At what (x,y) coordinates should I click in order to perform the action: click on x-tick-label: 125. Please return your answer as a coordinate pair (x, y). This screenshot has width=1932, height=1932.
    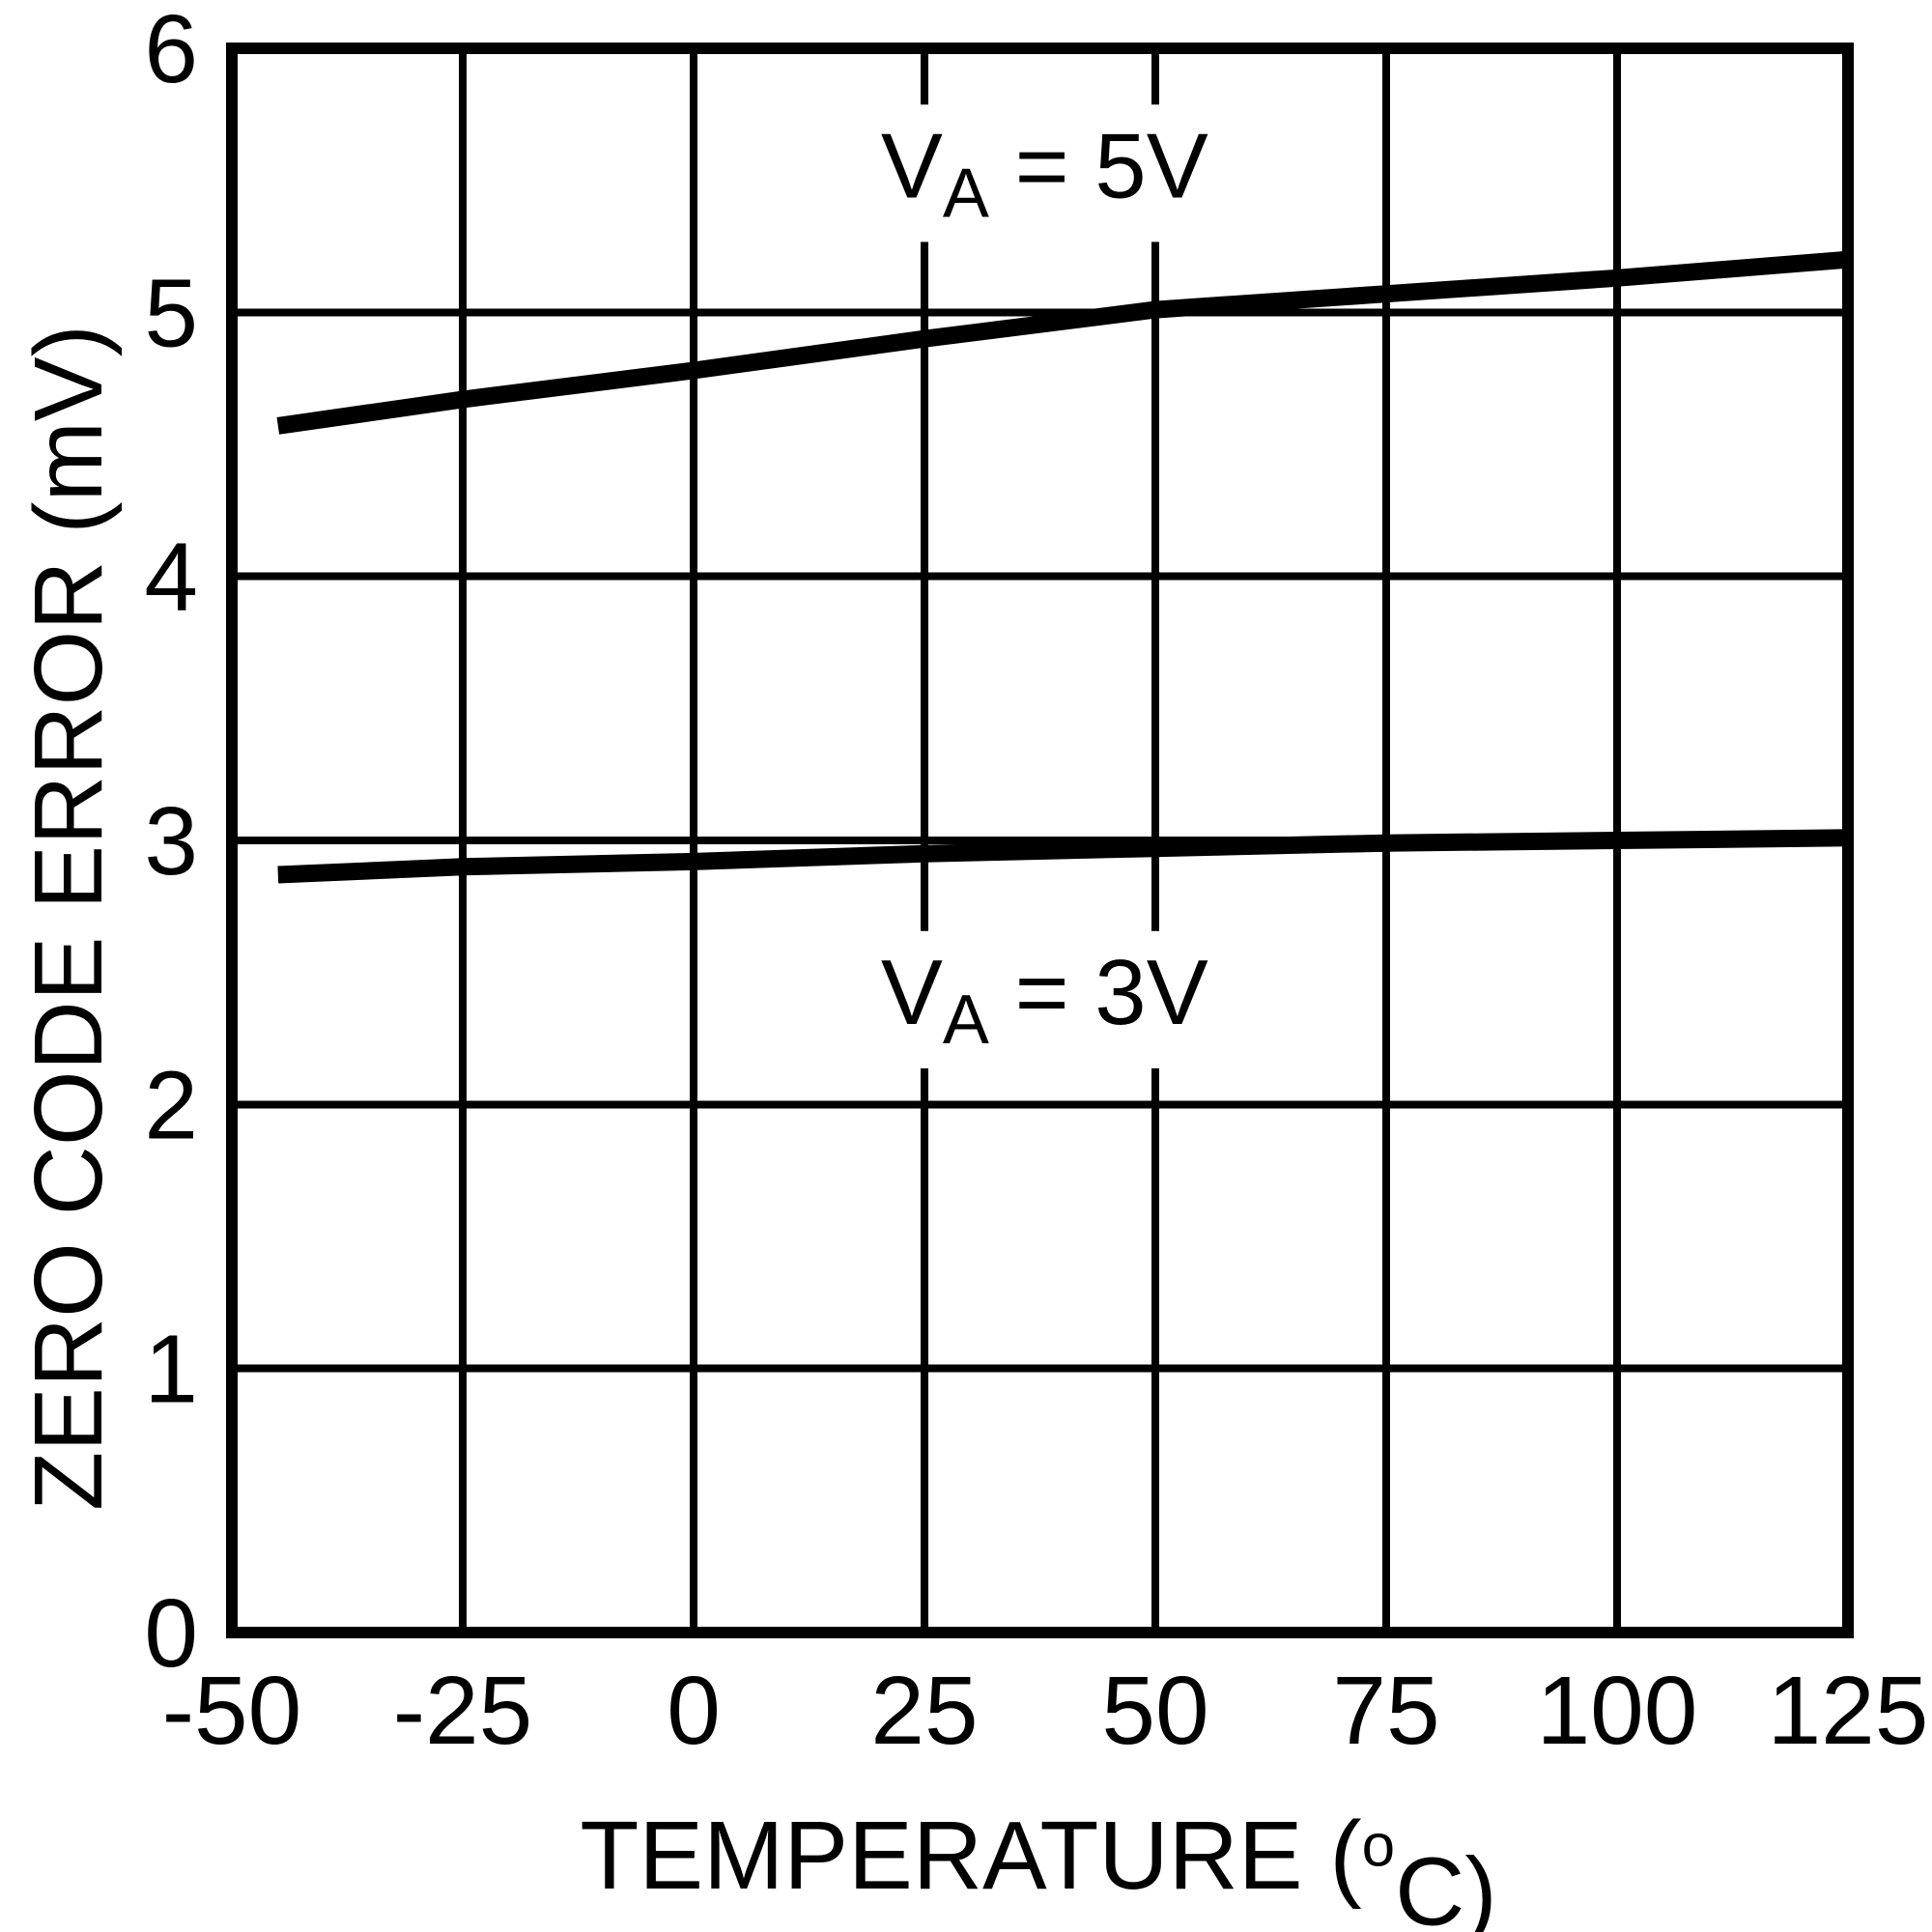
    Looking at the image, I should click on (1848, 1711).